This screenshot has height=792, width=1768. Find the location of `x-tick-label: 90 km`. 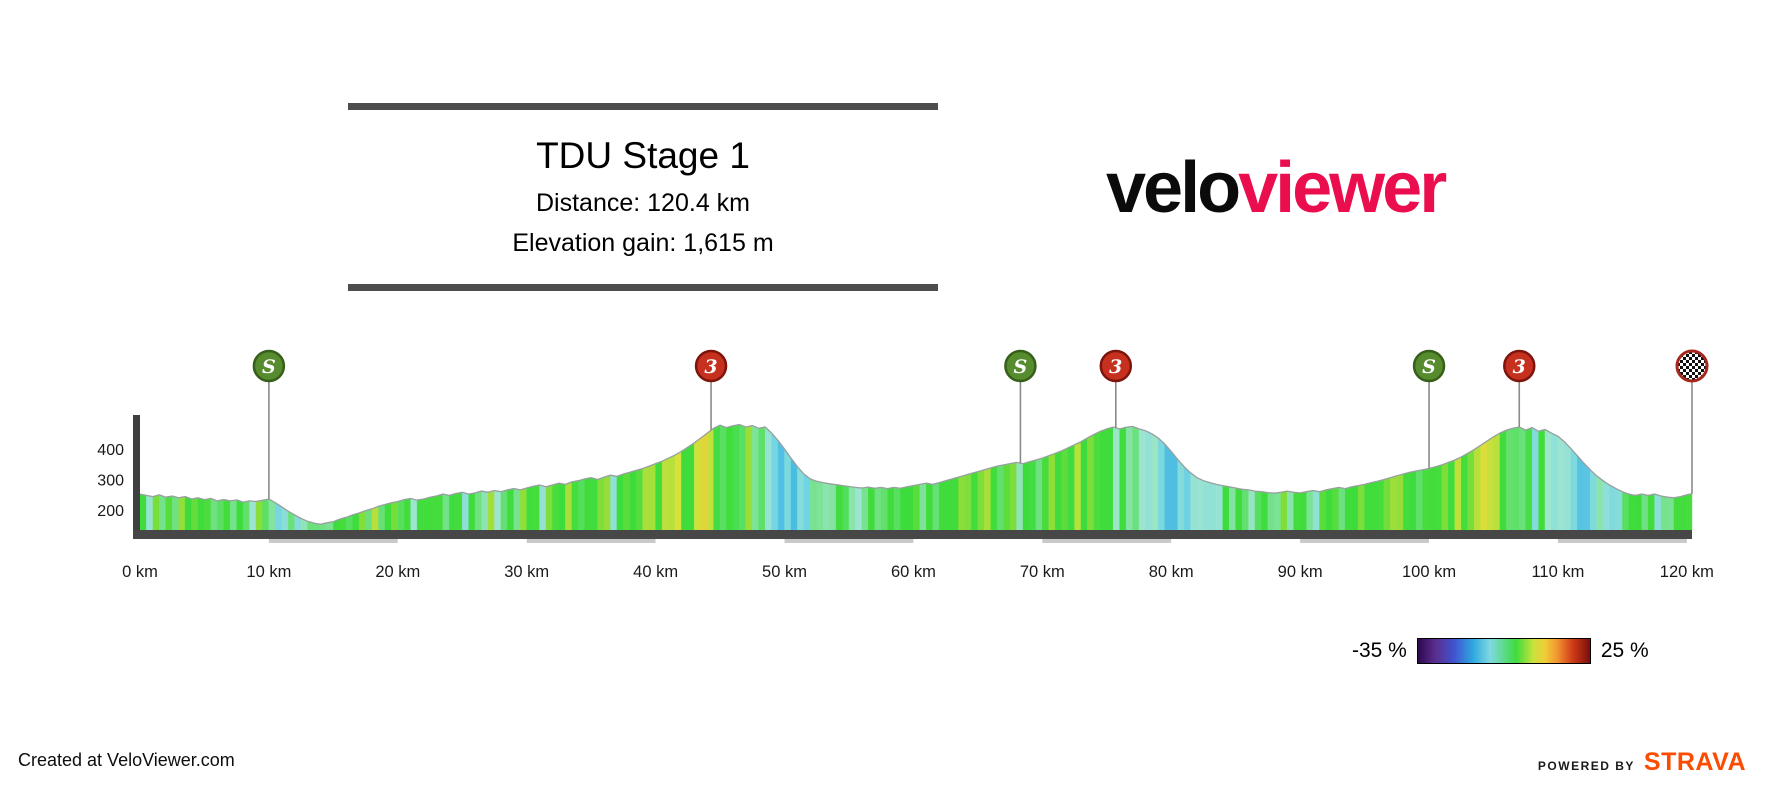

x-tick-label: 90 km is located at coordinates (1300, 572).